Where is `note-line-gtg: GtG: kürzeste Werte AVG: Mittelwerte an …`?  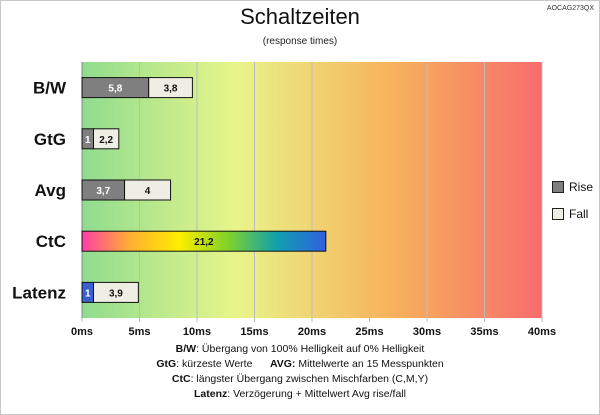
note-line-gtg: GtG: kürzeste Werte AVG: Mittelwerte an … is located at coordinates (300, 364).